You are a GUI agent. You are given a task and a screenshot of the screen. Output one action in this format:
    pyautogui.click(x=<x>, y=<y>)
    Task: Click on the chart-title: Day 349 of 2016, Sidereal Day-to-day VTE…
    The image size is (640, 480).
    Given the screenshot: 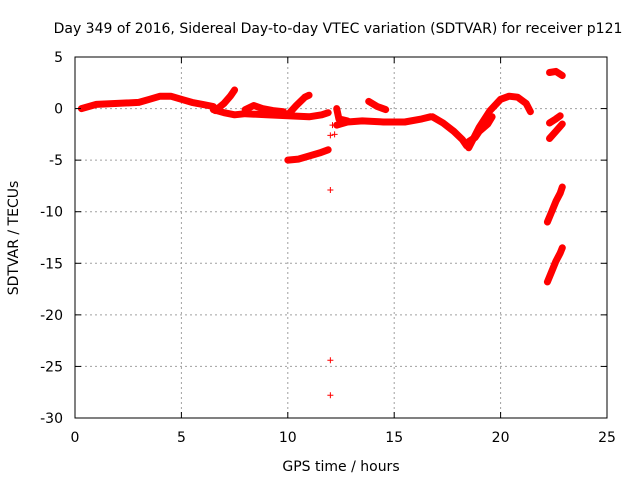 What is the action you would take?
    pyautogui.click(x=338, y=29)
    